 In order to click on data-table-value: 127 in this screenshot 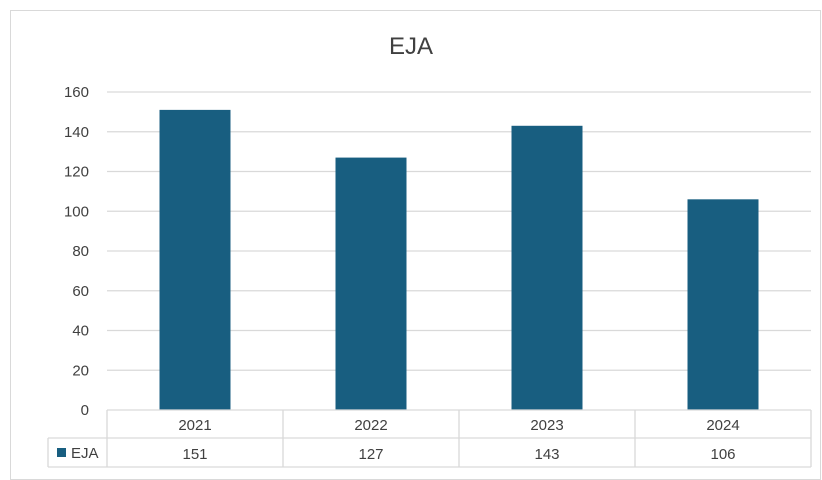, I will do `click(370, 454)`.